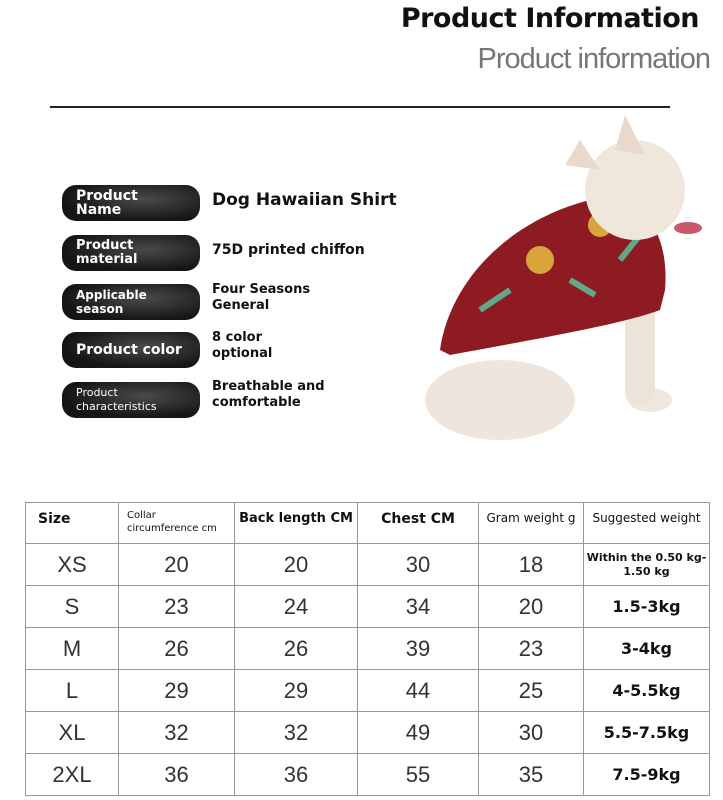  I want to click on header-back-length: Back length CM, so click(296, 523).